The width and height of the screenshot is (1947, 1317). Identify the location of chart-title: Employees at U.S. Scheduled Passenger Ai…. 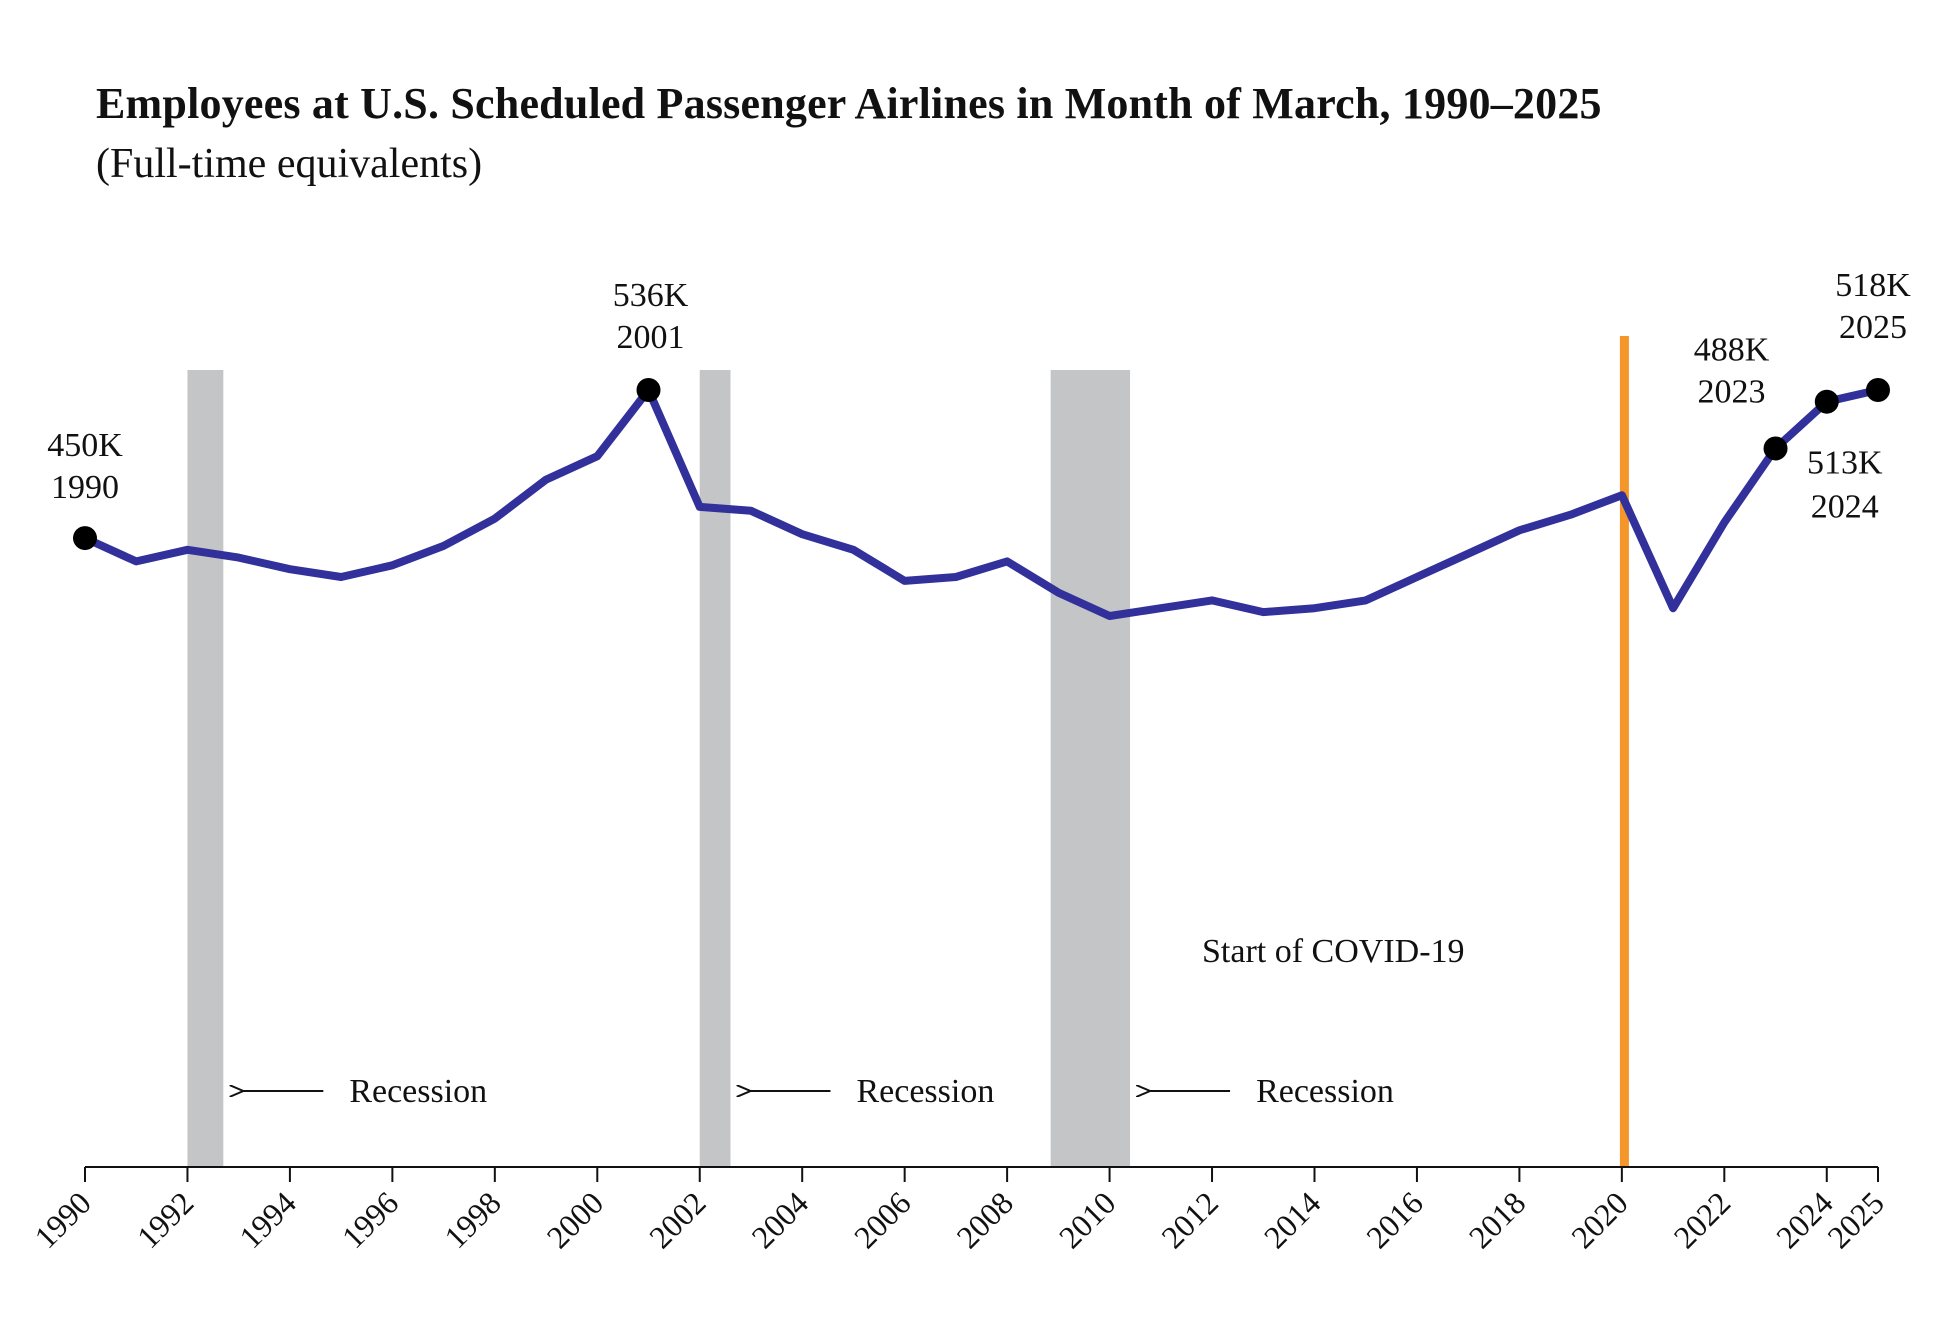
(849, 103).